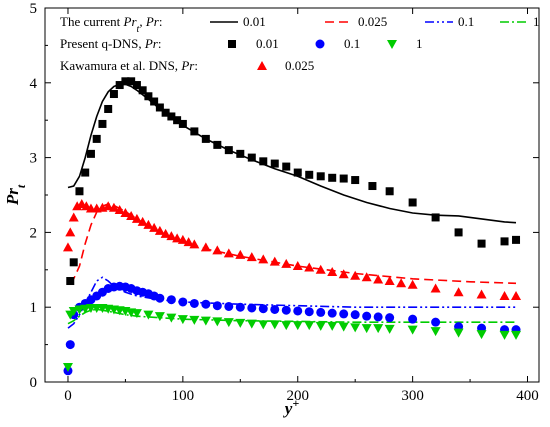 The width and height of the screenshot is (550, 427). I want to click on legend-line-label: 0.01, so click(254, 21).